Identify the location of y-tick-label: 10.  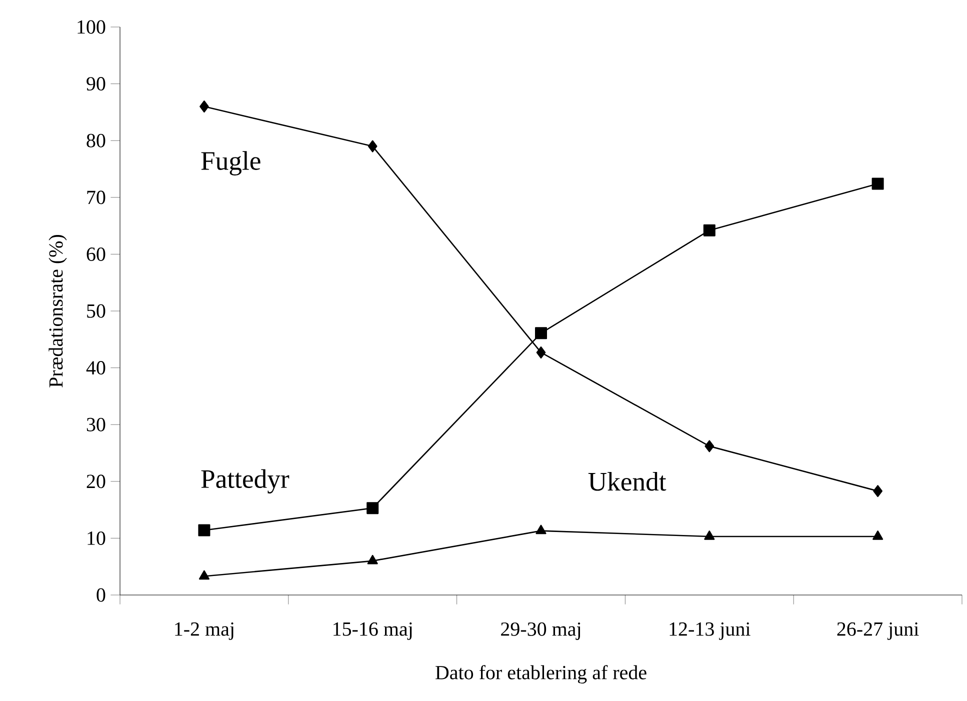
(97, 538).